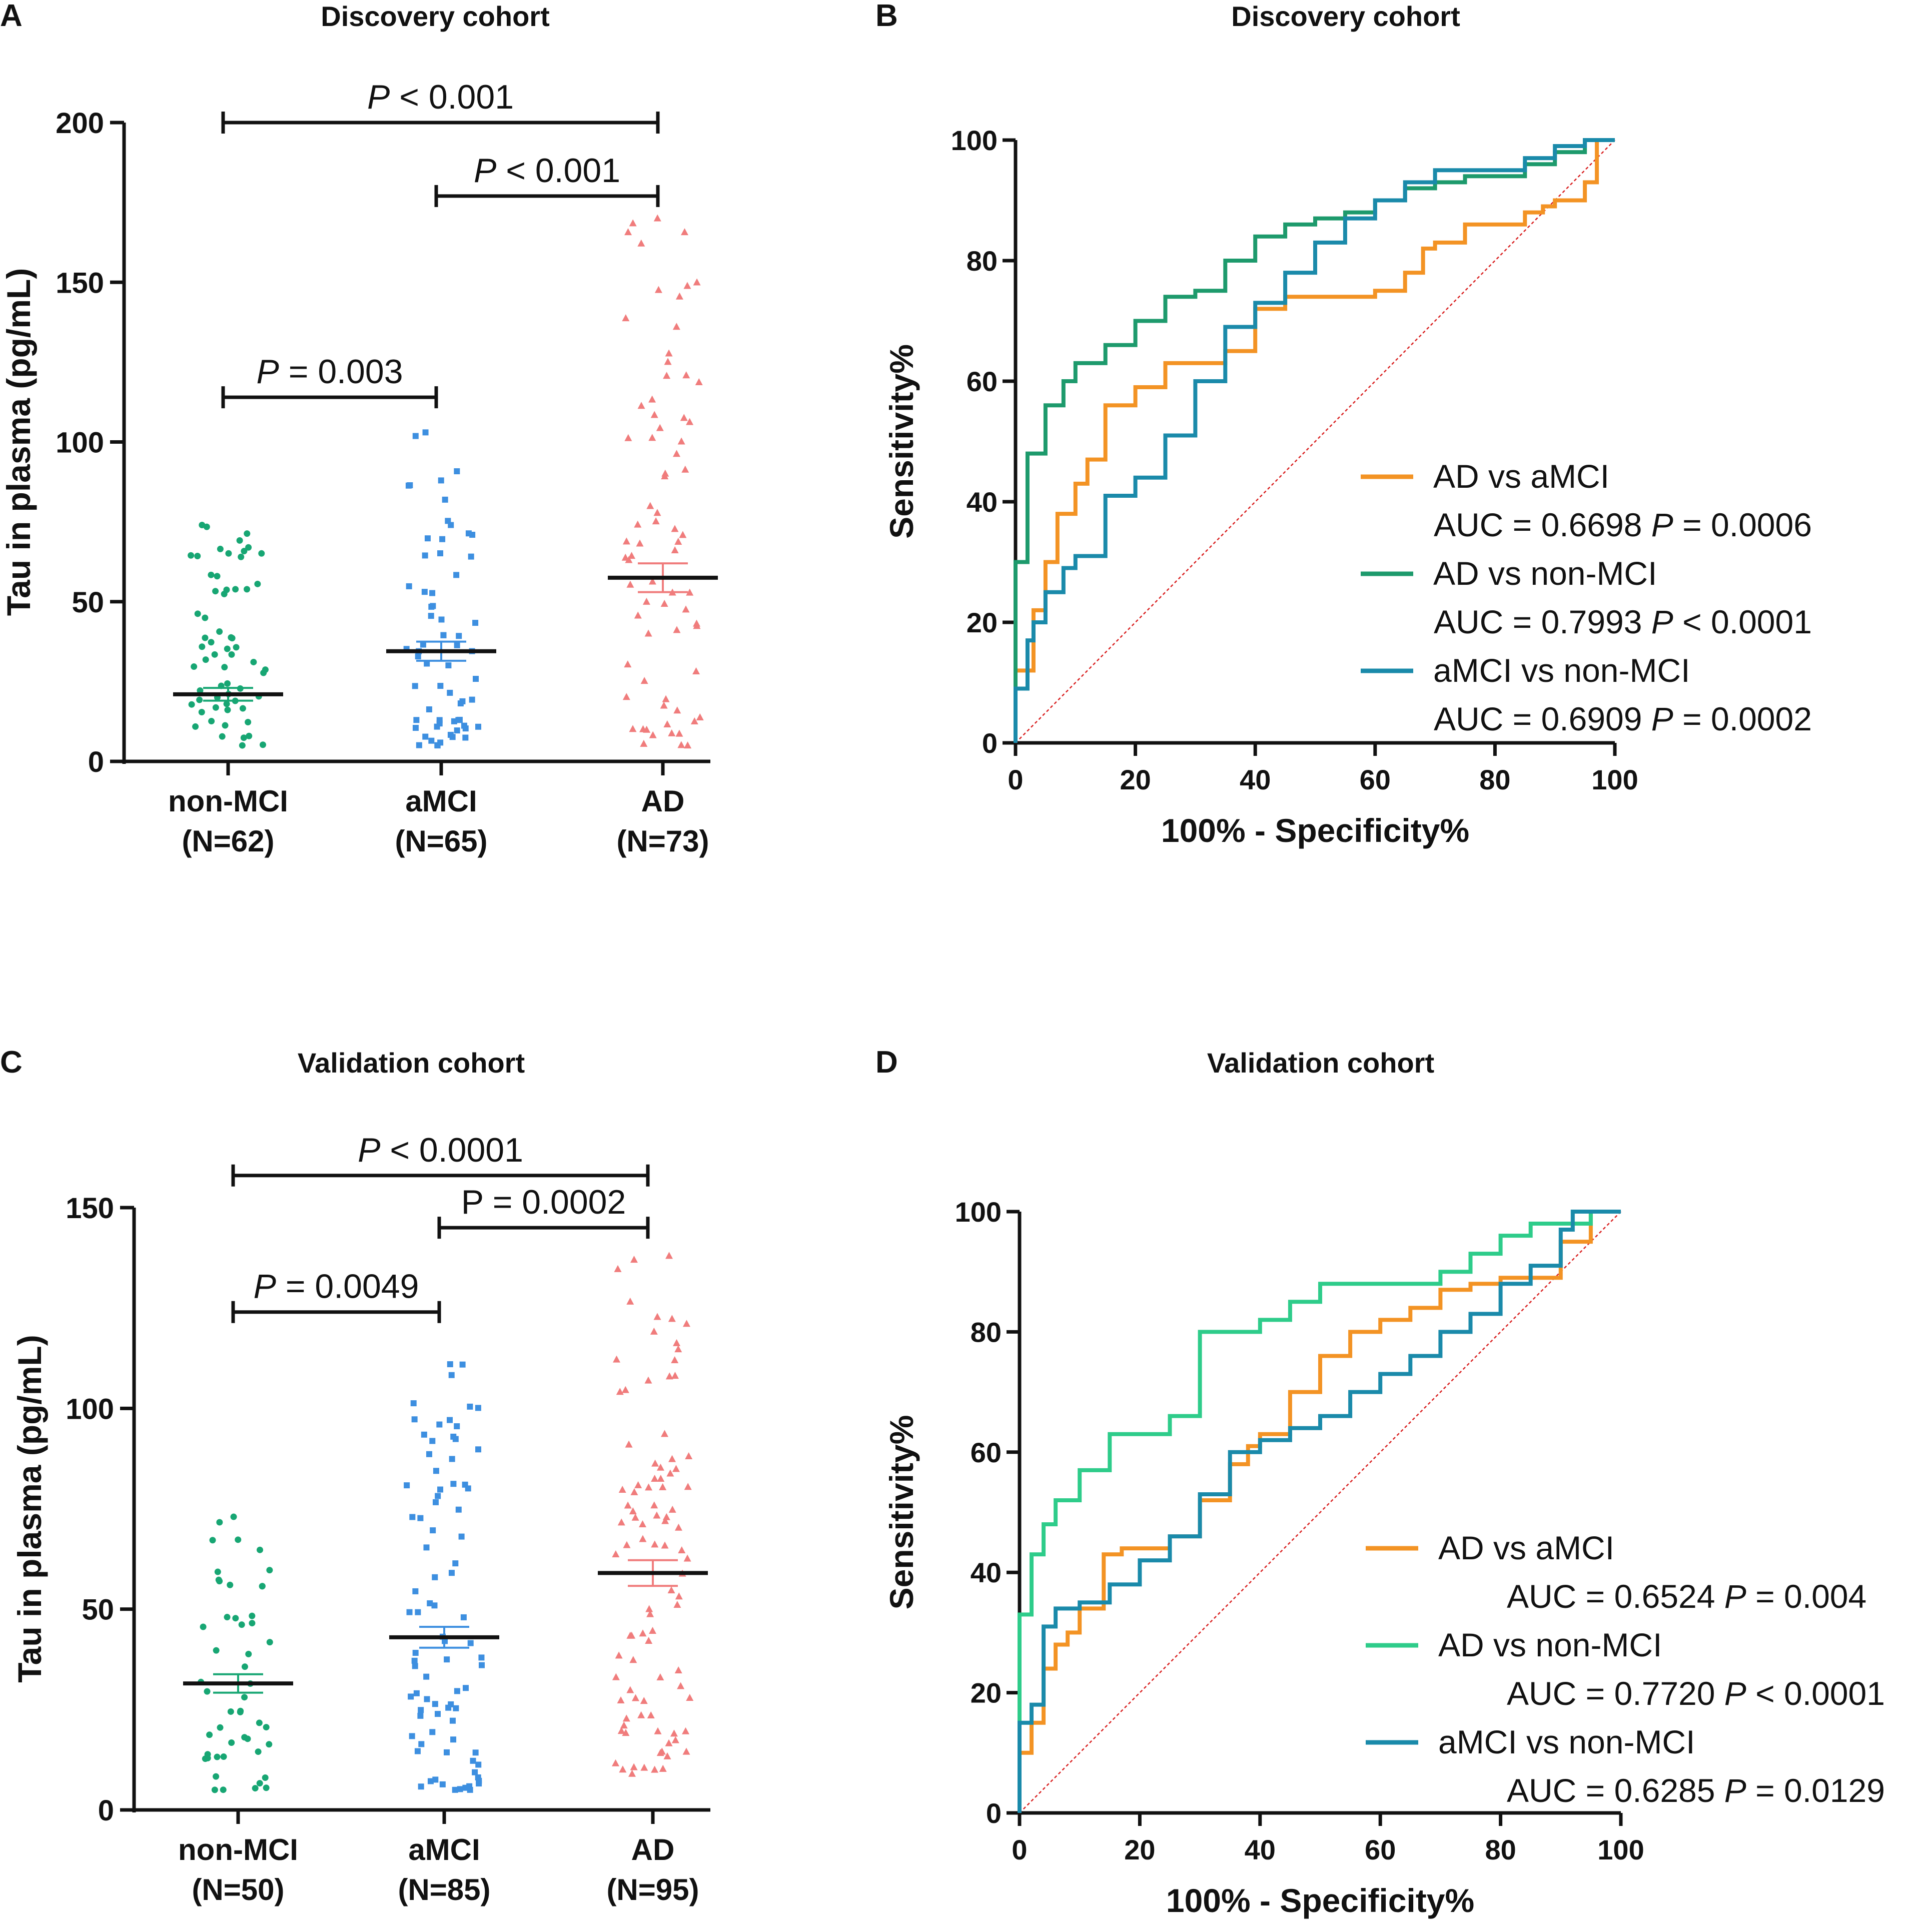 The width and height of the screenshot is (1926, 1932). What do you see at coordinates (1538, 718) in the screenshot?
I see `auc-value: AUC = 0.6909` at bounding box center [1538, 718].